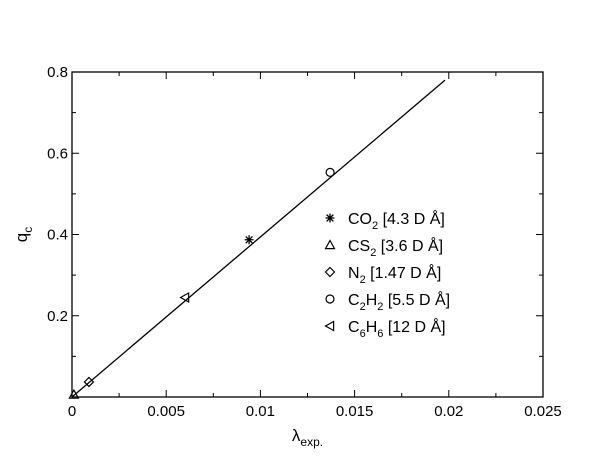 This screenshot has width=605, height=468. I want to click on x-tick-label: 0.01, so click(260, 411).